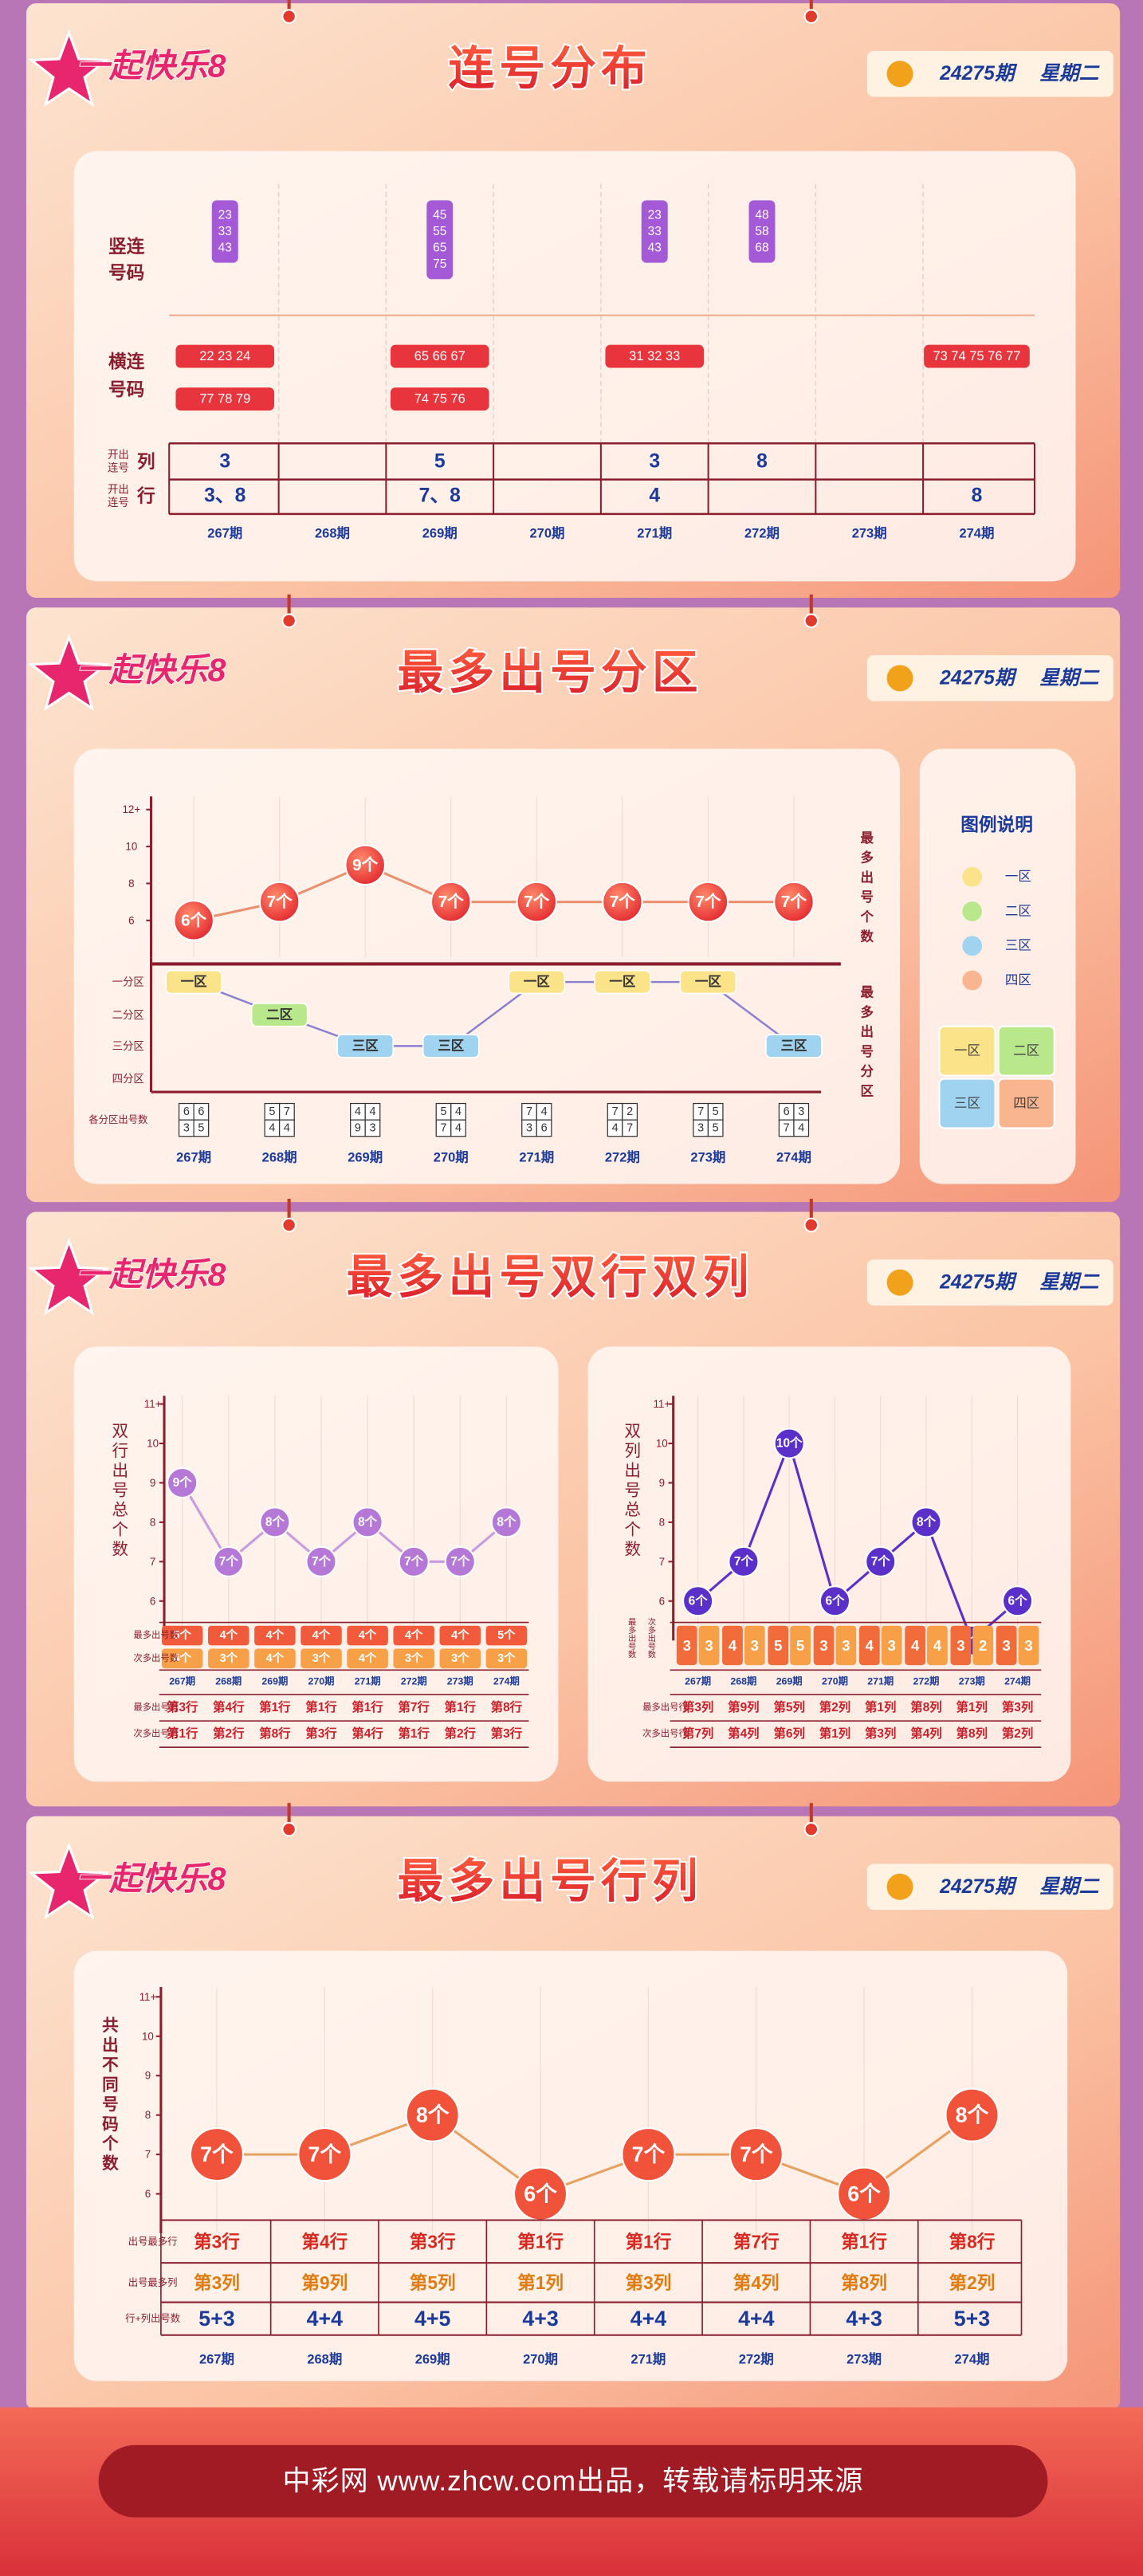 The image size is (1143, 2576). I want to click on card, so click(575, 366).